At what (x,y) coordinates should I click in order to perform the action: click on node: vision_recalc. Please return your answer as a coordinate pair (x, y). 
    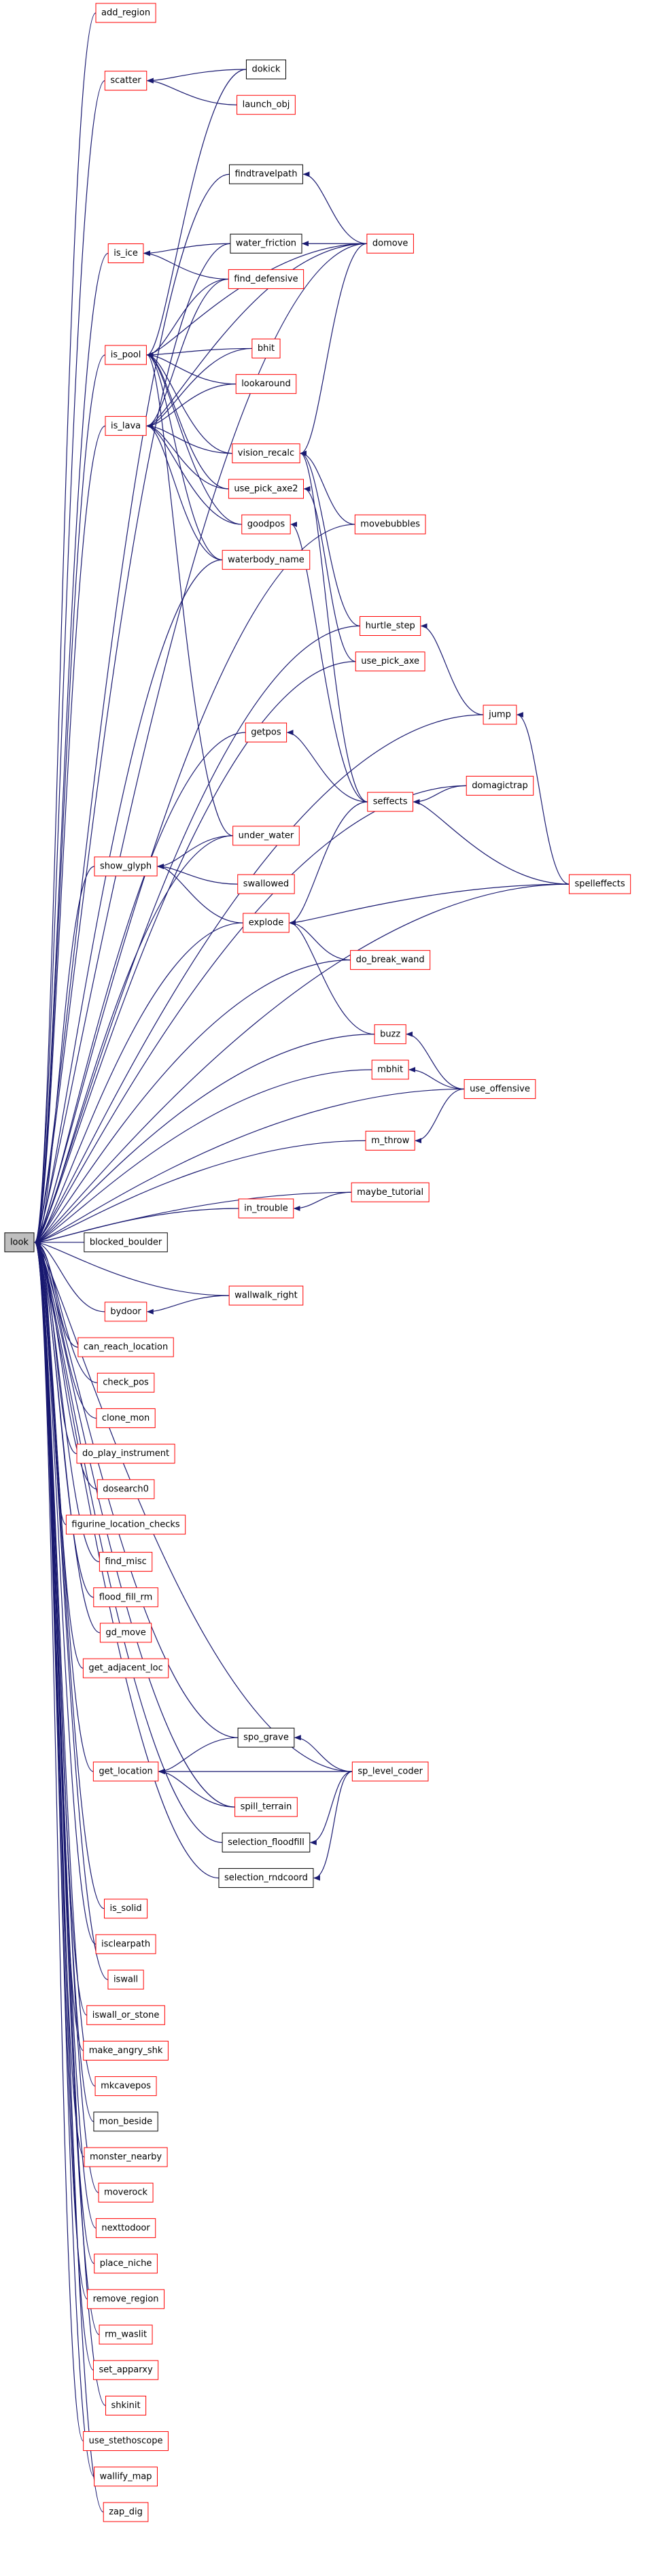
    Looking at the image, I should click on (266, 453).